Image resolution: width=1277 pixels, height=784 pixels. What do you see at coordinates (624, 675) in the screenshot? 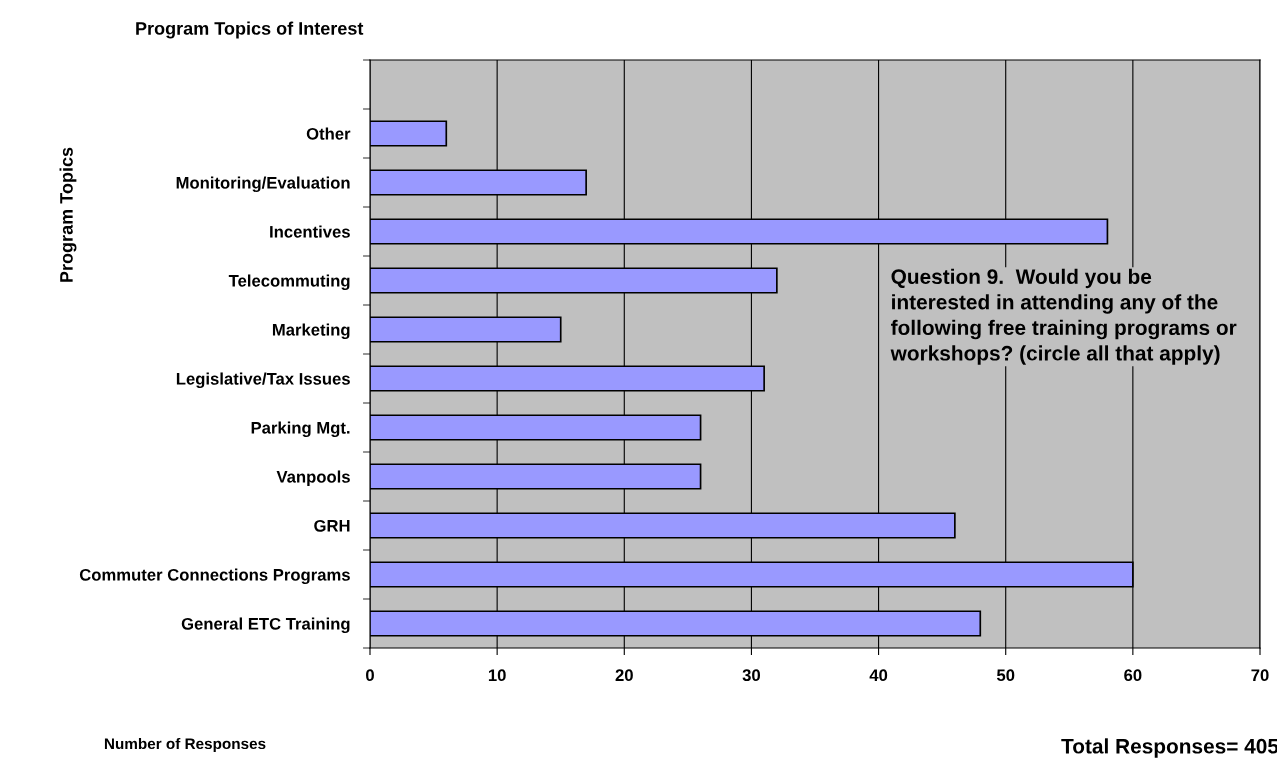
I see `x-tick-label: 20` at bounding box center [624, 675].